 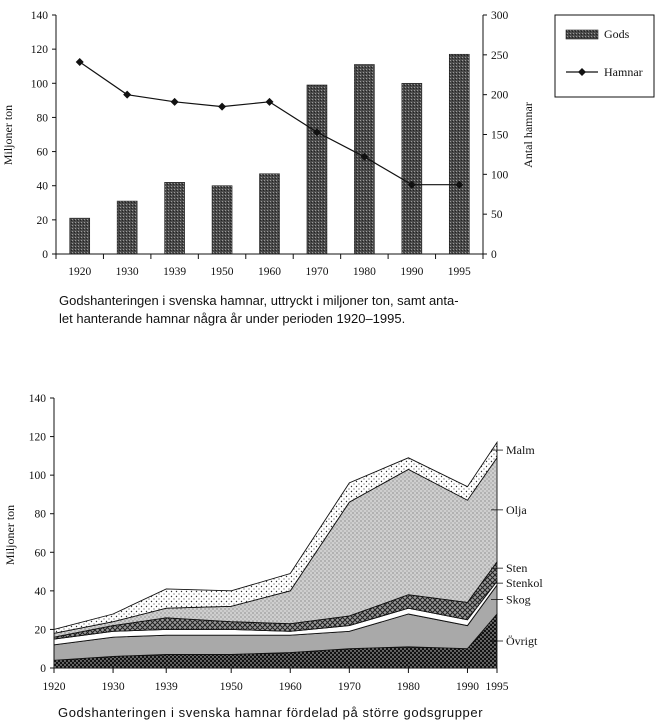 What do you see at coordinates (41, 515) in the screenshot?
I see `chart2-y-tick-label: 80` at bounding box center [41, 515].